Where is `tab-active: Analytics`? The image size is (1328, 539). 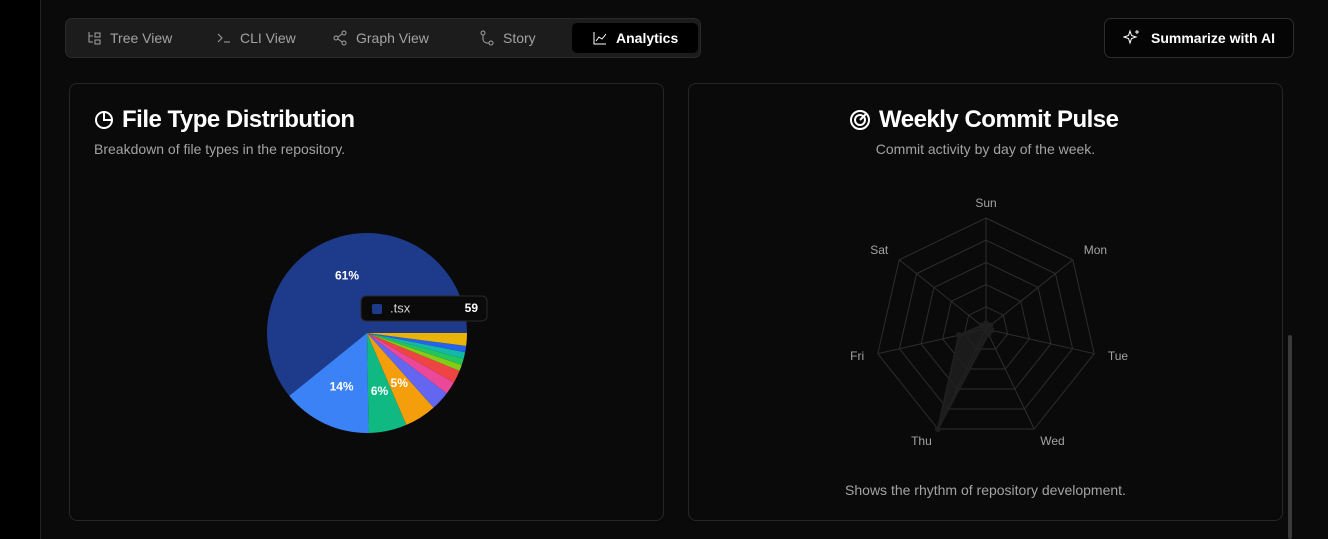
tab-active: Analytics is located at coordinates (635, 38).